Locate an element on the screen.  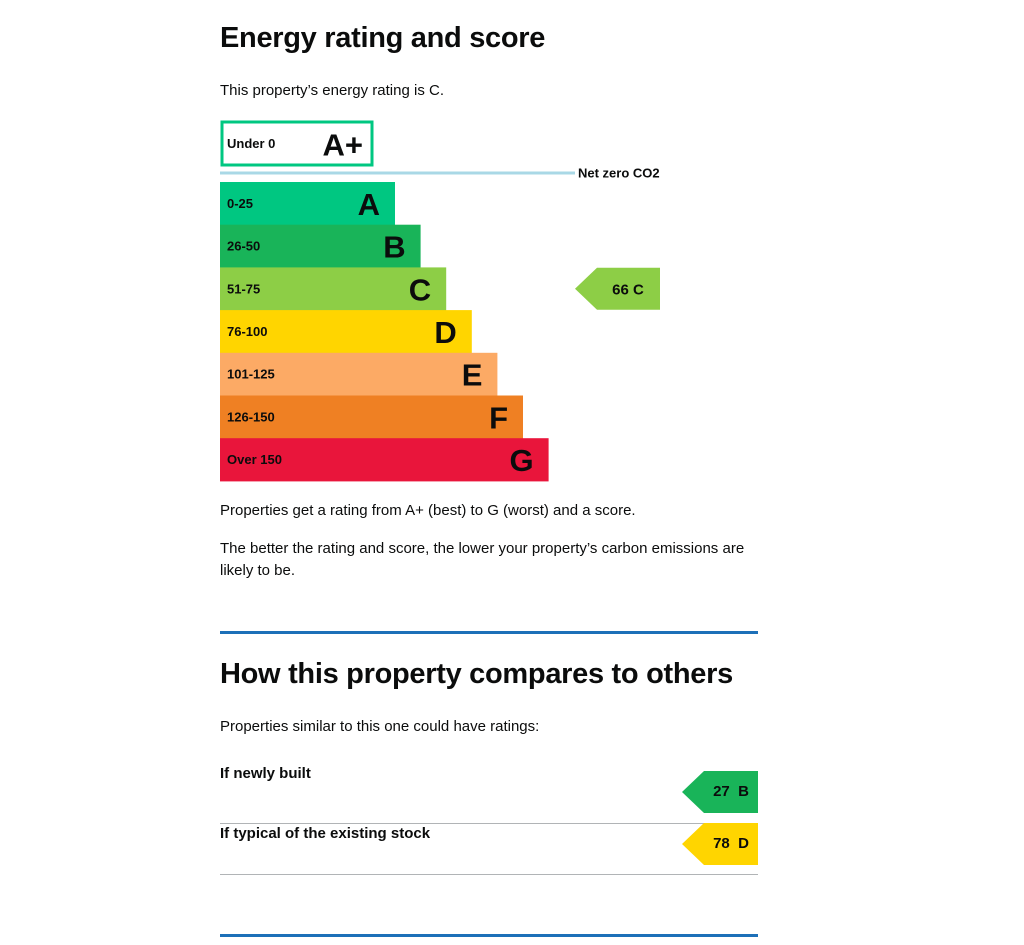
current-rating-arrow is located at coordinates (617, 288).